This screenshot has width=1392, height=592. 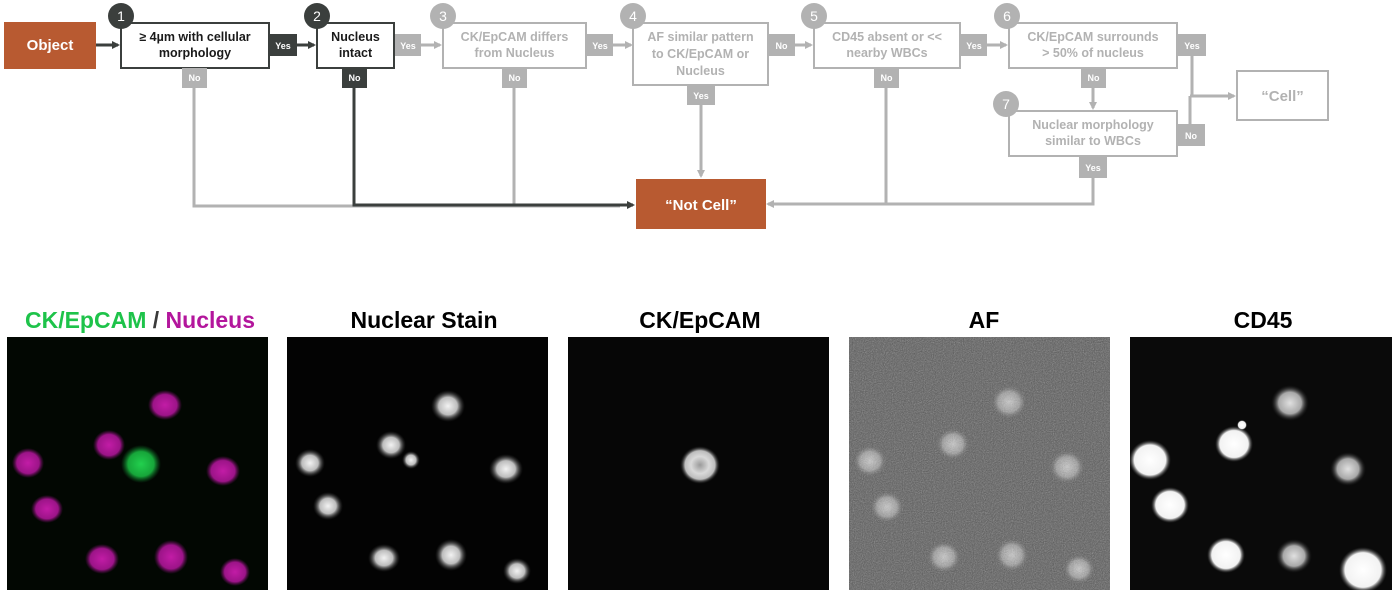 I want to click on panel-cd45-image, so click(x=1261, y=463).